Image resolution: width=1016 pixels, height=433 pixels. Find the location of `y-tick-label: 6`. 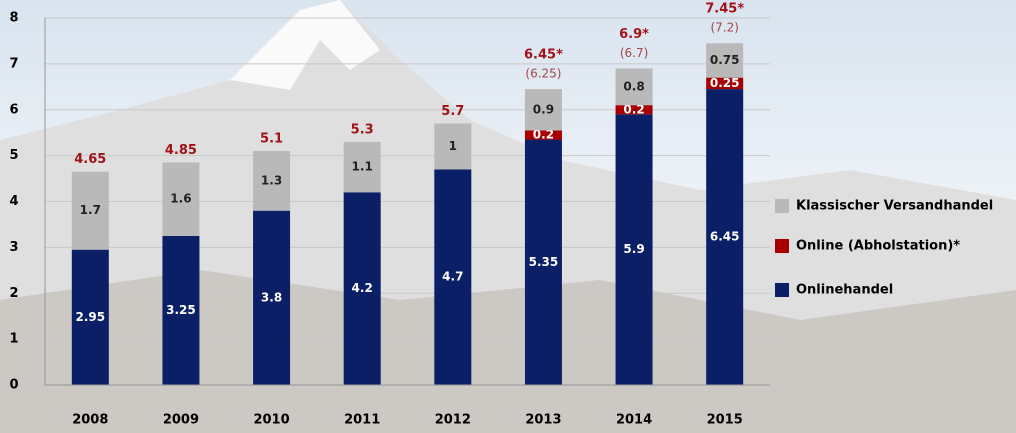

y-tick-label: 6 is located at coordinates (13, 109).